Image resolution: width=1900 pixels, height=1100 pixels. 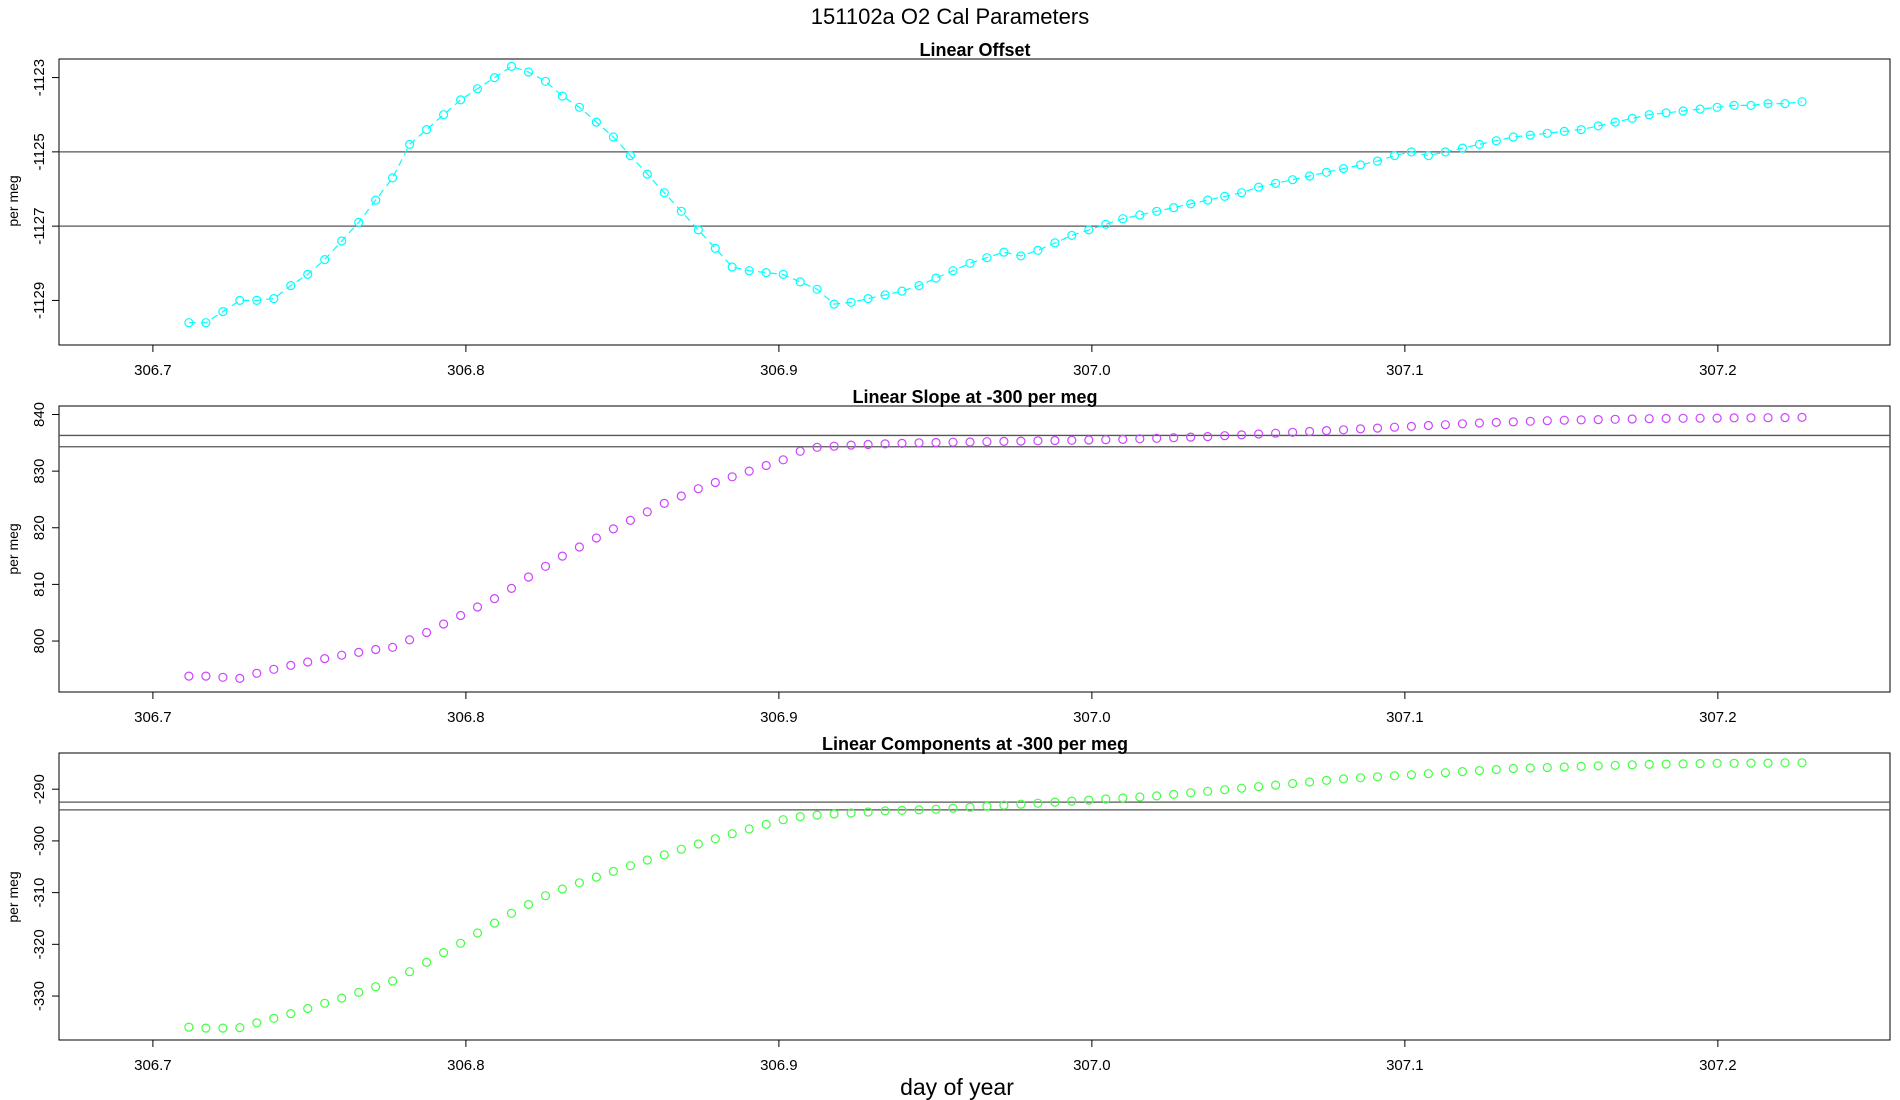 I want to click on panel-title: Linear Offset, so click(x=974, y=50).